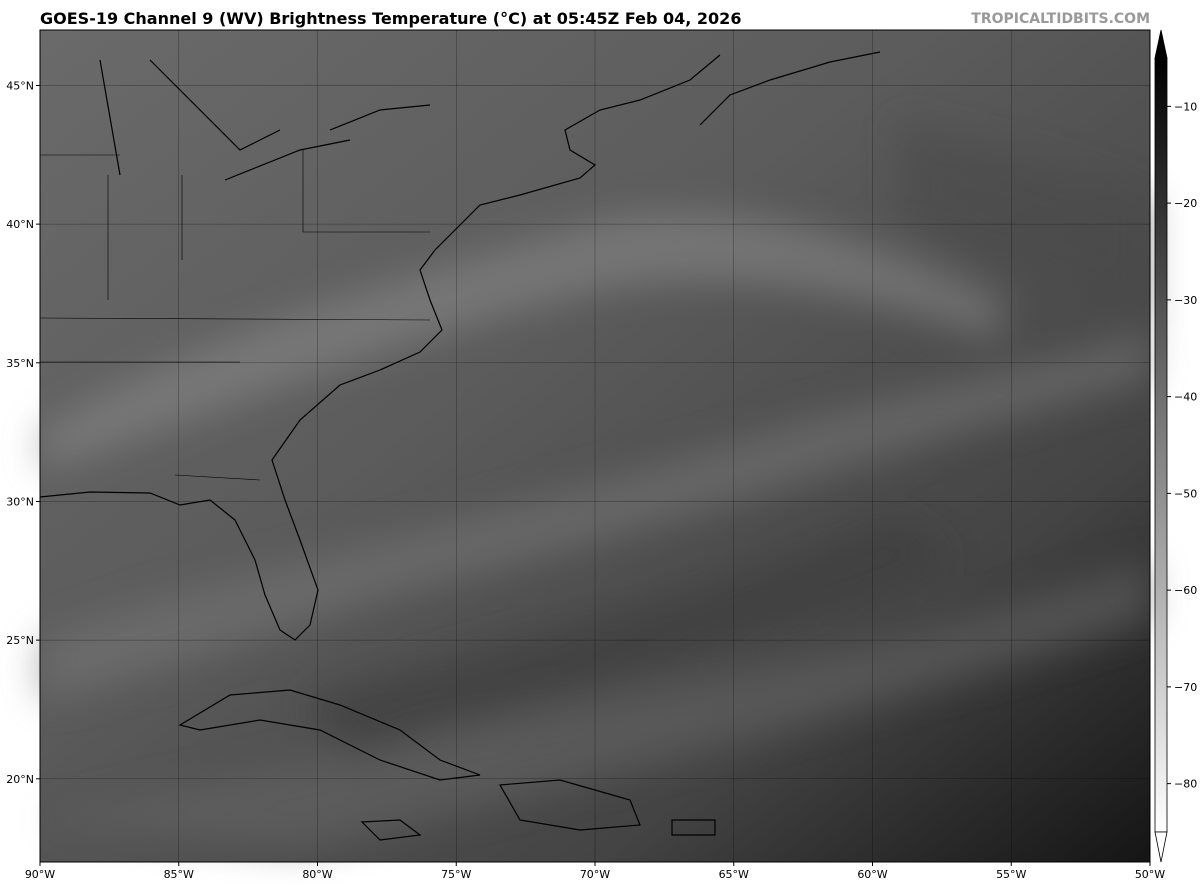 The width and height of the screenshot is (1200, 885). What do you see at coordinates (20, 363) in the screenshot?
I see `lat-tick-label: 35°N` at bounding box center [20, 363].